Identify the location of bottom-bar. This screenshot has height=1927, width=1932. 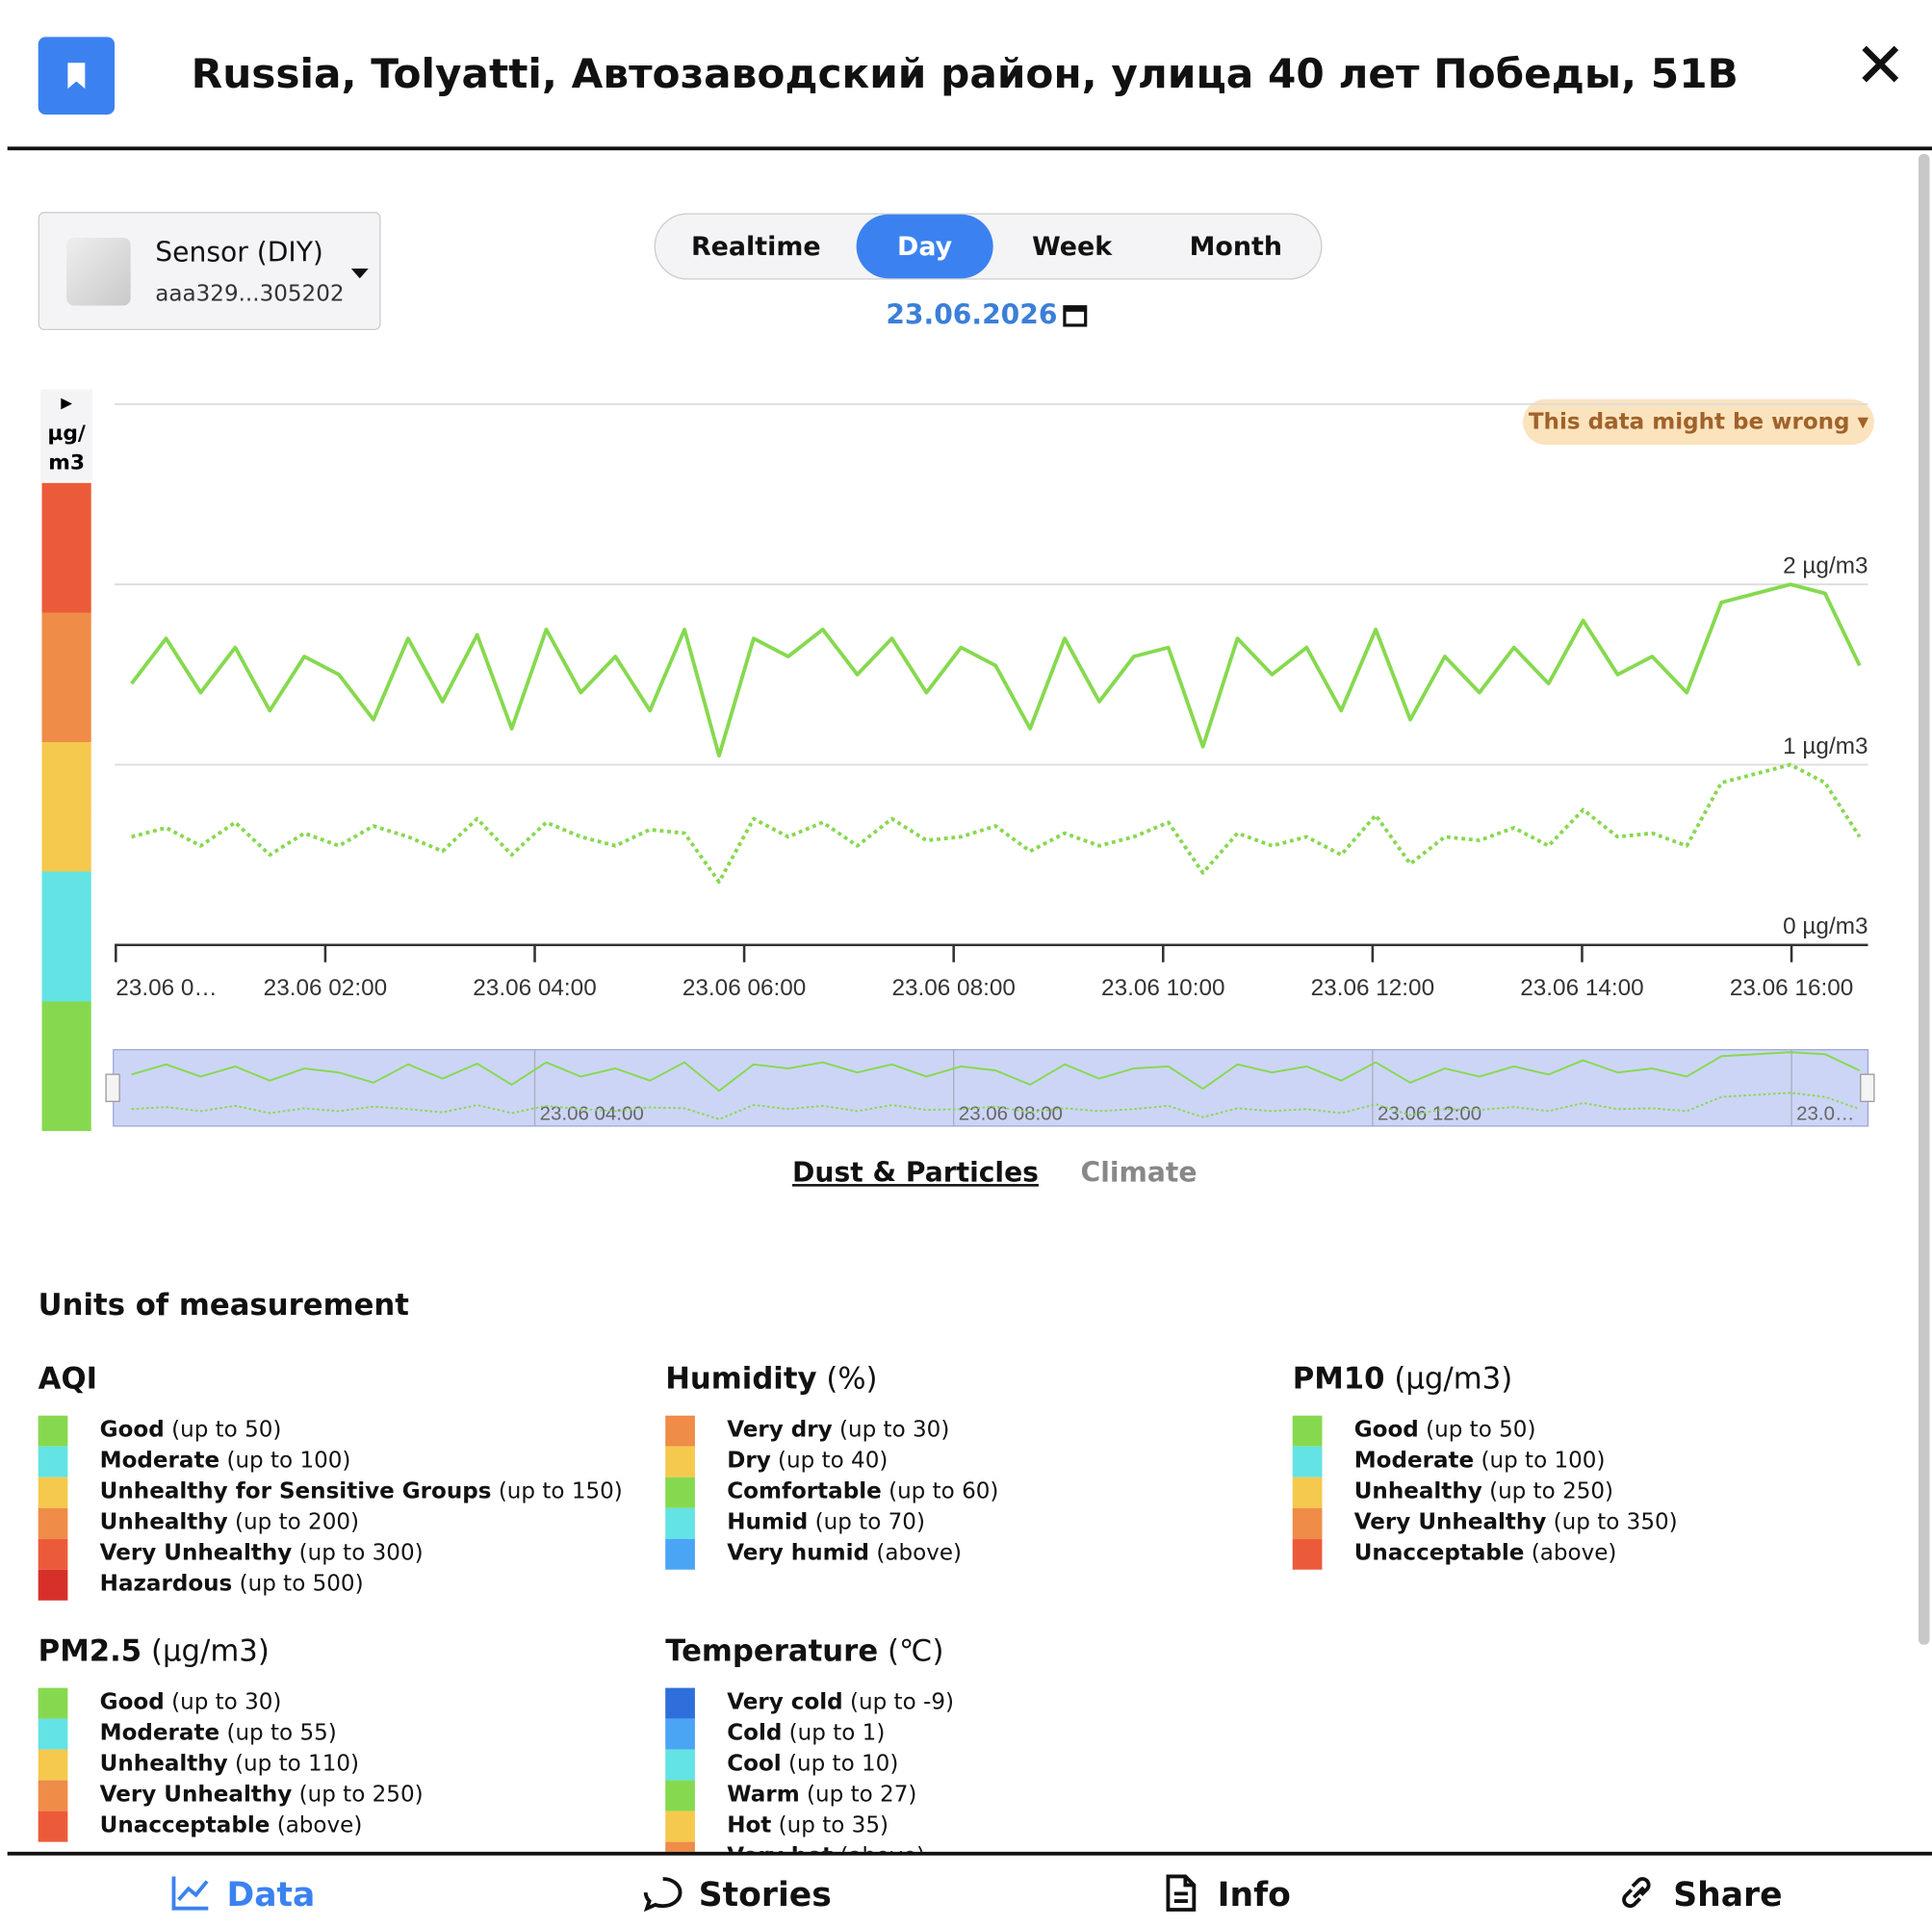
(970, 1889).